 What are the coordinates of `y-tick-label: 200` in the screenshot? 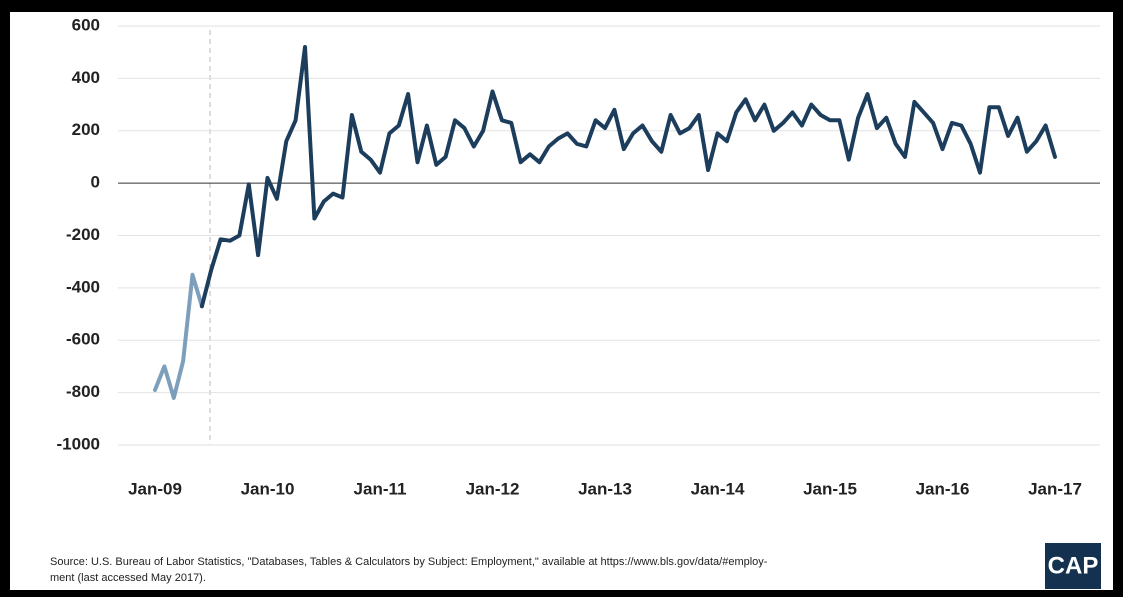 It's located at (86, 129).